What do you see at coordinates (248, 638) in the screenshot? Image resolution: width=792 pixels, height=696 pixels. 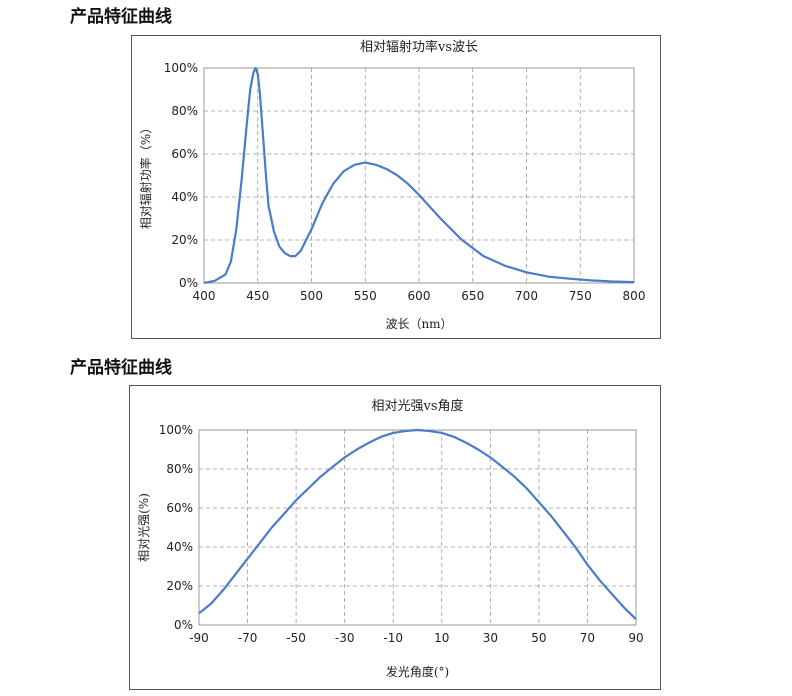 I see `x-tick-label: -70` at bounding box center [248, 638].